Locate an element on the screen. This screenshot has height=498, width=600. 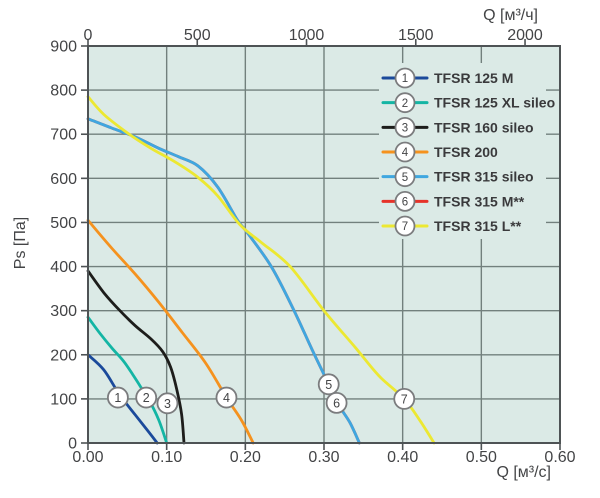
curve-marker-1: 1 is located at coordinates (117, 397).